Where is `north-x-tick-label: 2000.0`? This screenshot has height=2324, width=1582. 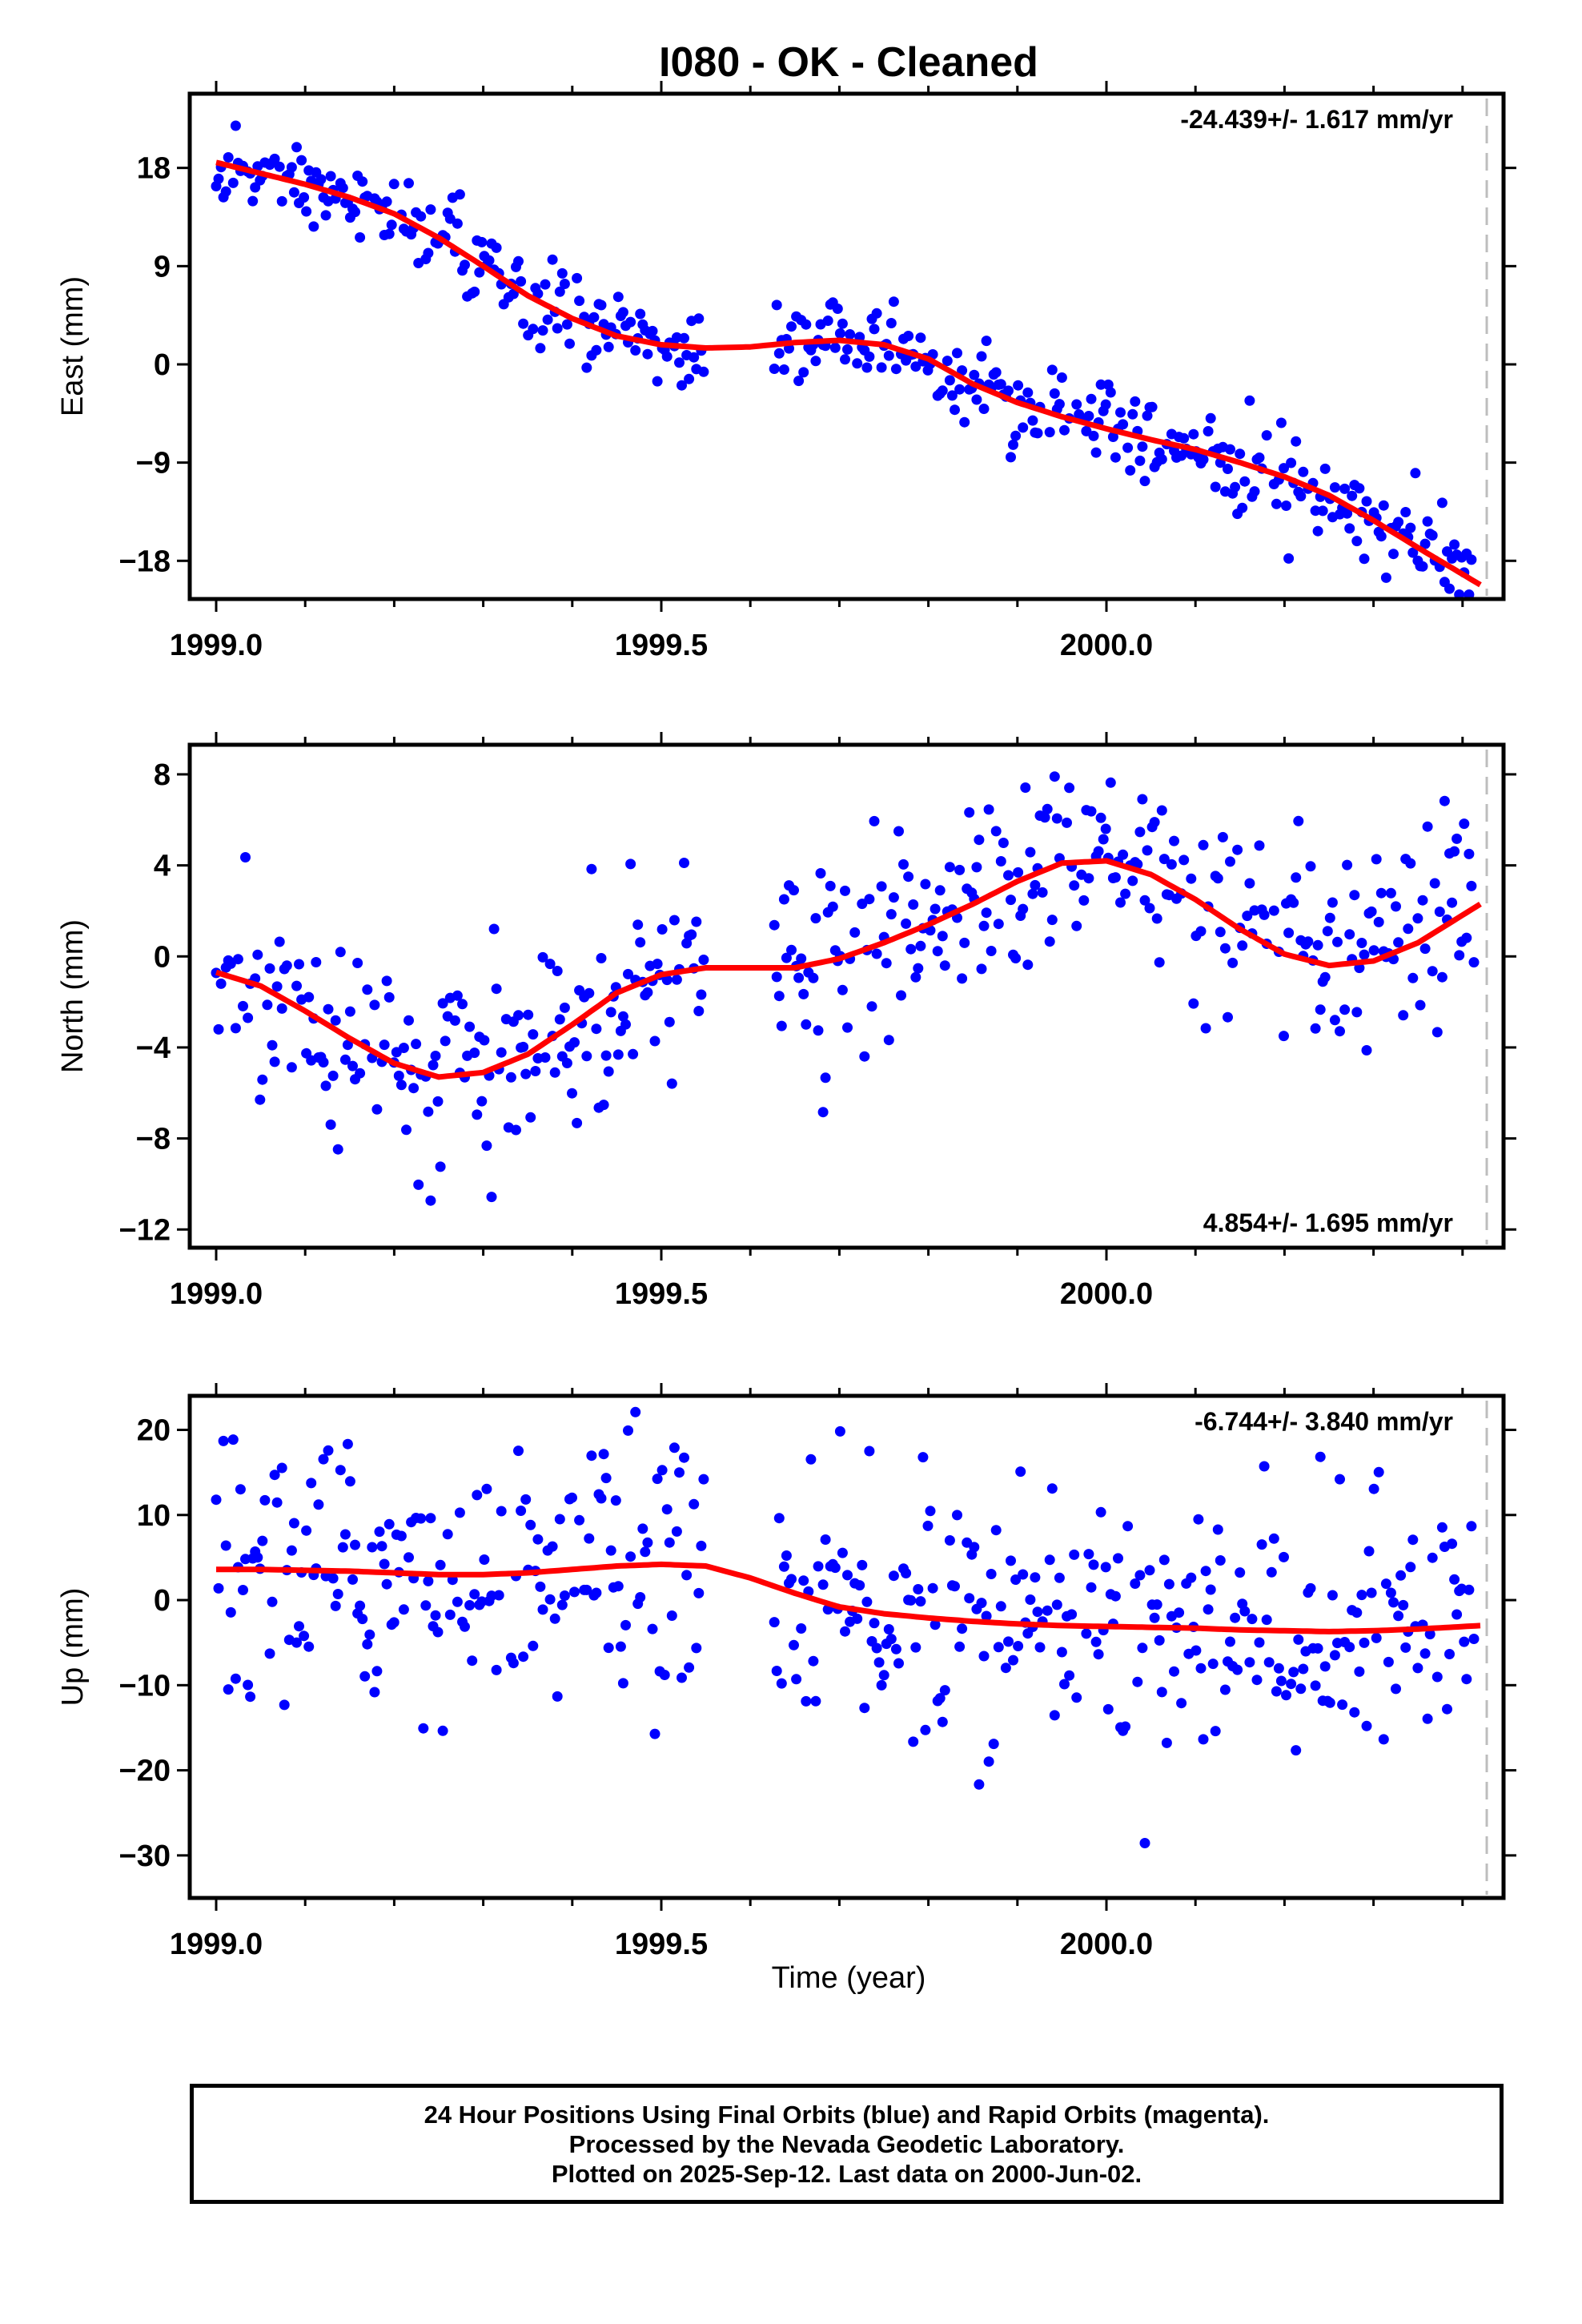
north-x-tick-label: 2000.0 is located at coordinates (1107, 1294).